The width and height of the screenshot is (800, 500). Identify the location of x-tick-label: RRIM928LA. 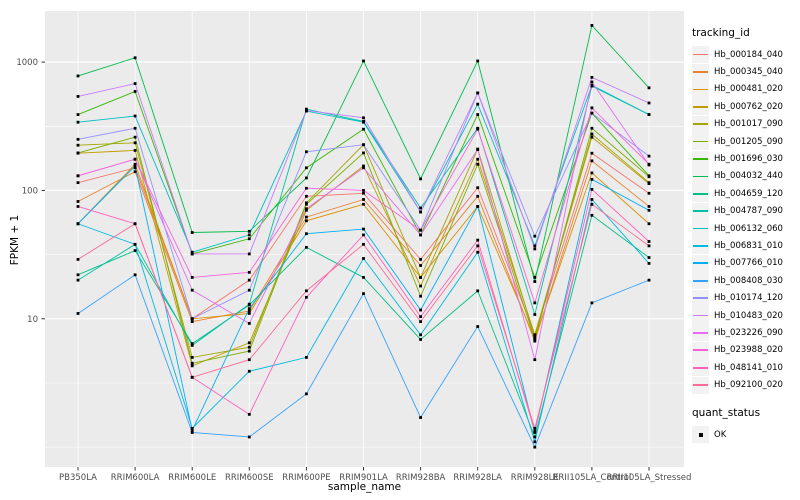
(477, 478).